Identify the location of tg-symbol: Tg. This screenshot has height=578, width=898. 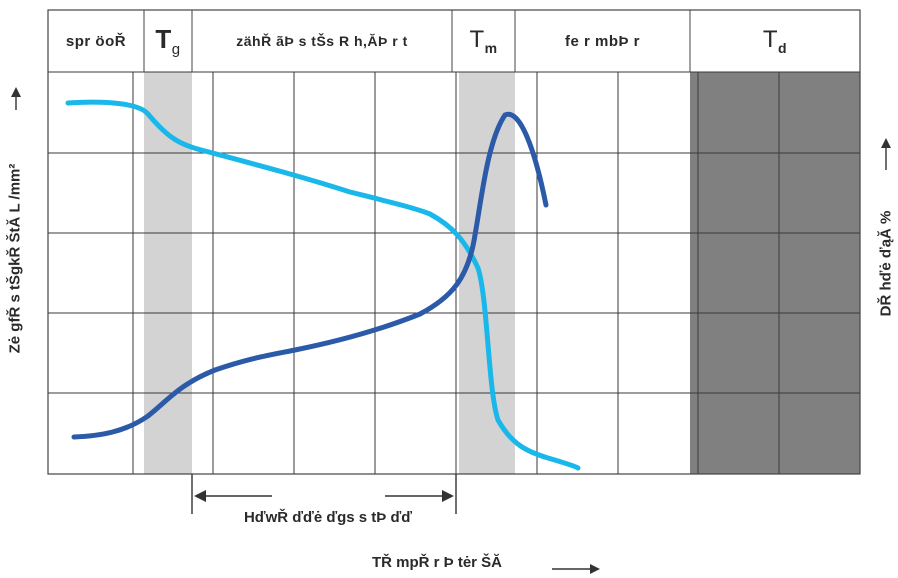
(168, 41).